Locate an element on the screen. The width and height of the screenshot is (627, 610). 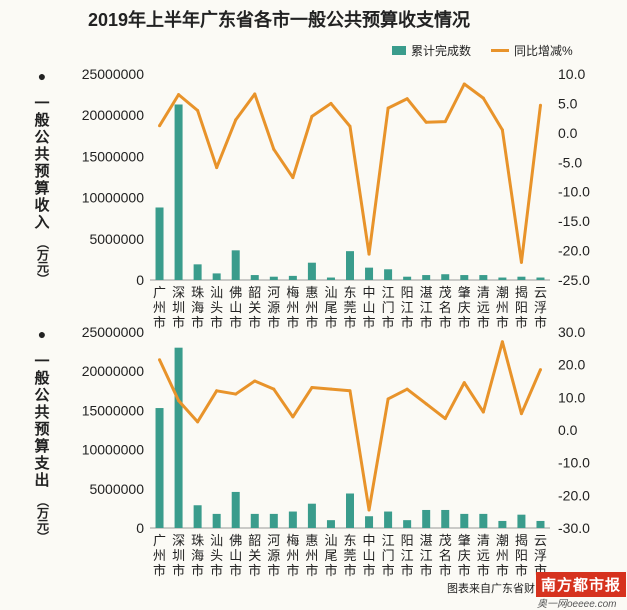
x-tick-label: 惠州市 is located at coordinates (311, 307).